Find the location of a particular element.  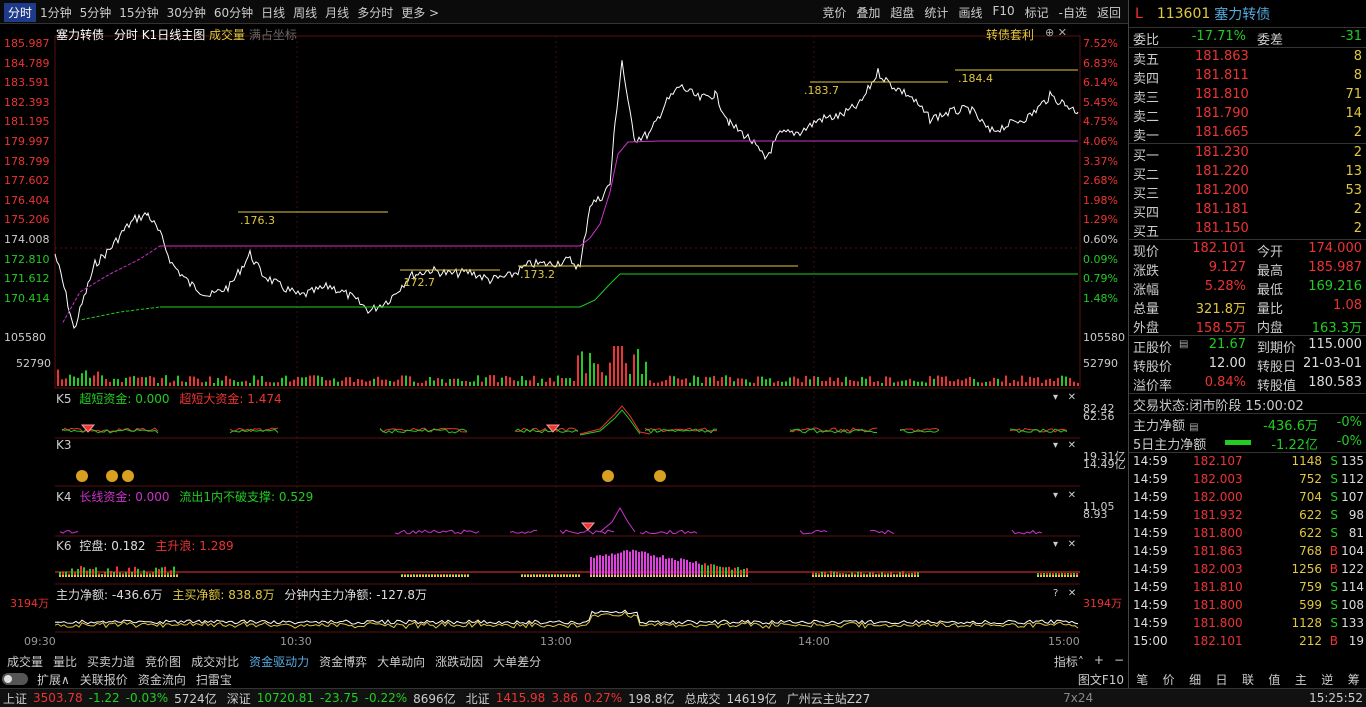

period-tab: 周线 is located at coordinates (305, 13).